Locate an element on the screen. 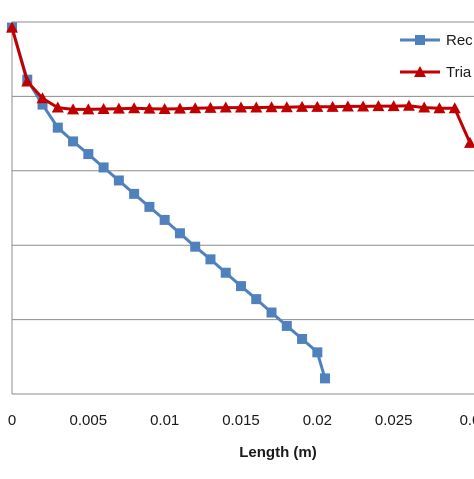 The image size is (474, 479). x-tick-label: 0 is located at coordinates (12, 420).